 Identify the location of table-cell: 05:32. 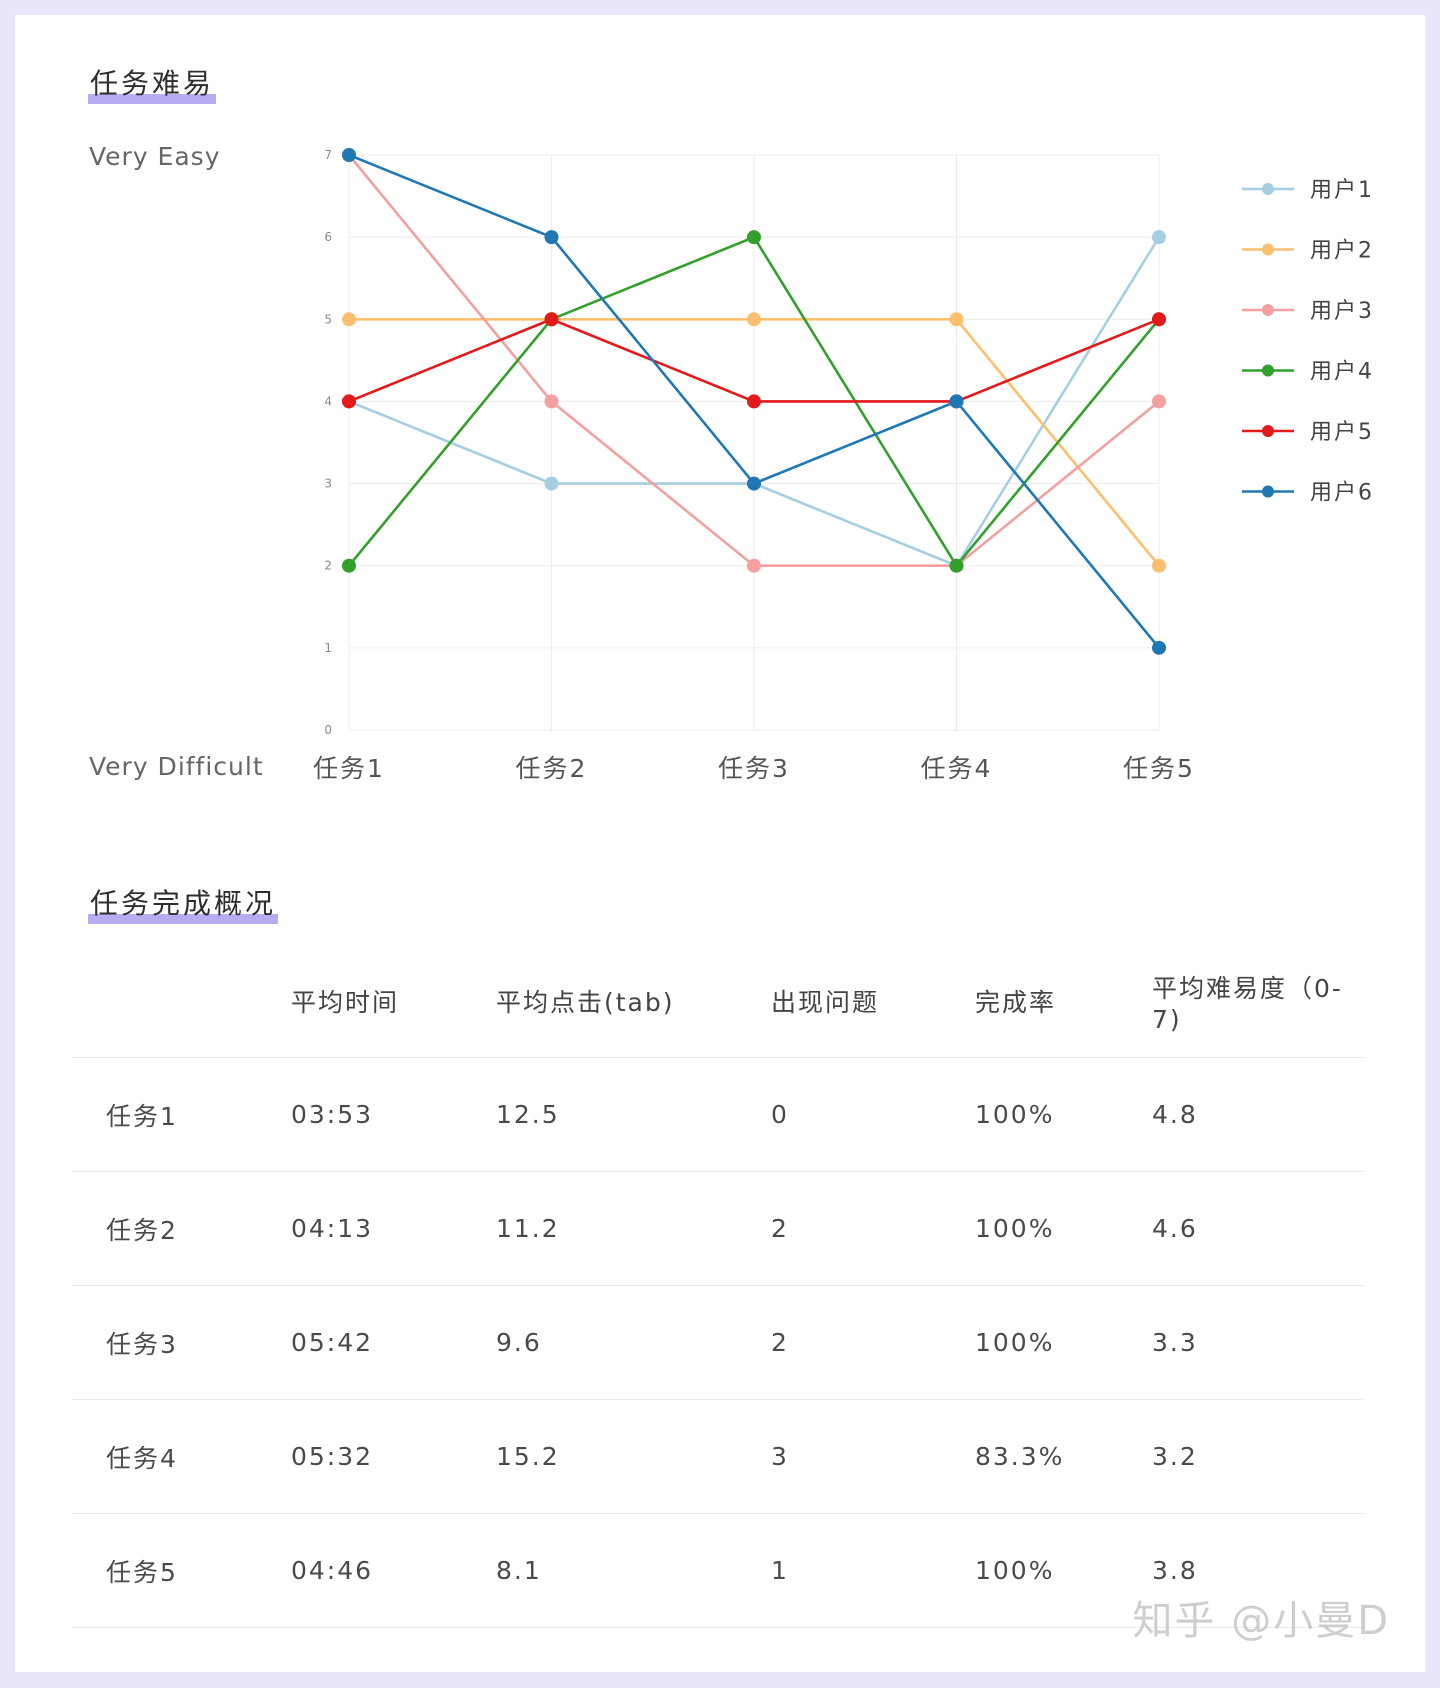
(392, 1456).